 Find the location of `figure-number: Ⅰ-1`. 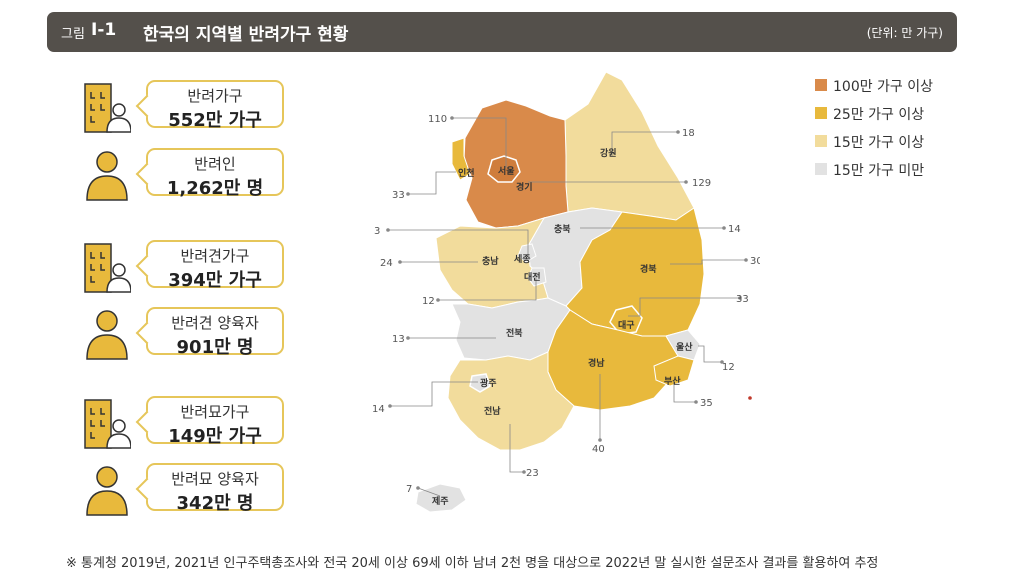

figure-number: Ⅰ-1 is located at coordinates (104, 30).